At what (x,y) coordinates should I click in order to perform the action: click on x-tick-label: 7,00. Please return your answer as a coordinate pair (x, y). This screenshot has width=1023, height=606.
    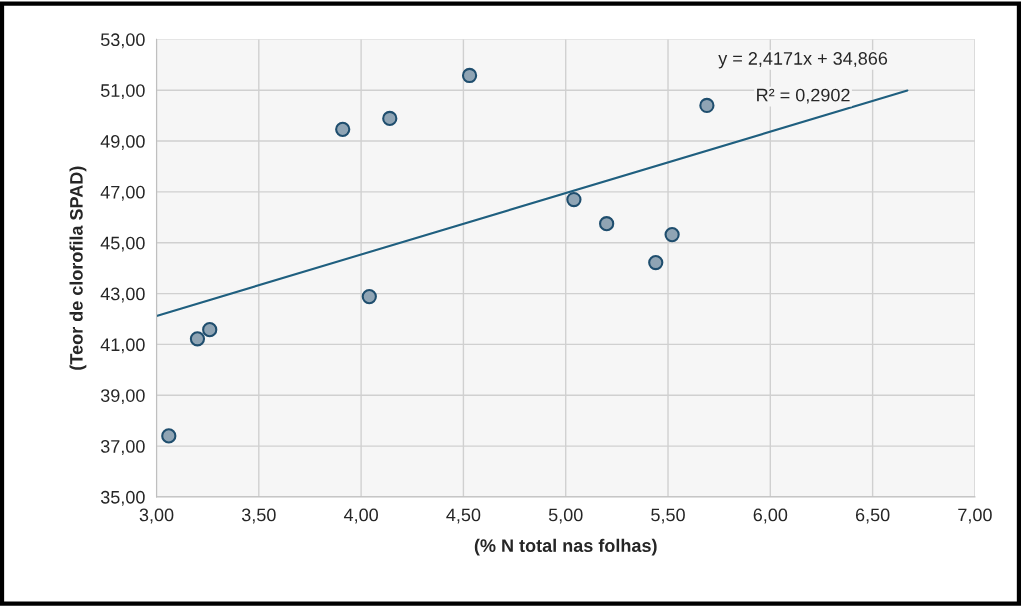
    Looking at the image, I should click on (975, 516).